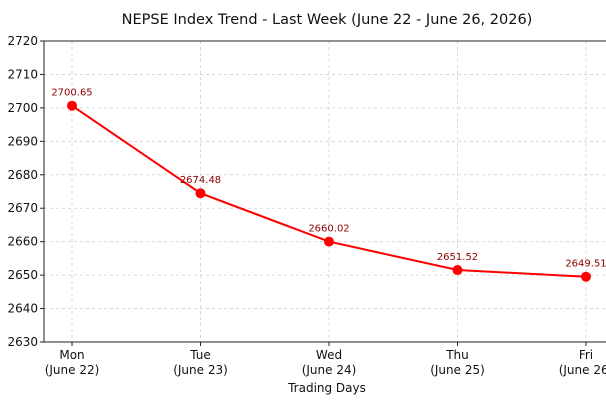 The width and height of the screenshot is (606, 409). What do you see at coordinates (72, 362) in the screenshot?
I see `x-tick-label: Mon (June 22)` at bounding box center [72, 362].